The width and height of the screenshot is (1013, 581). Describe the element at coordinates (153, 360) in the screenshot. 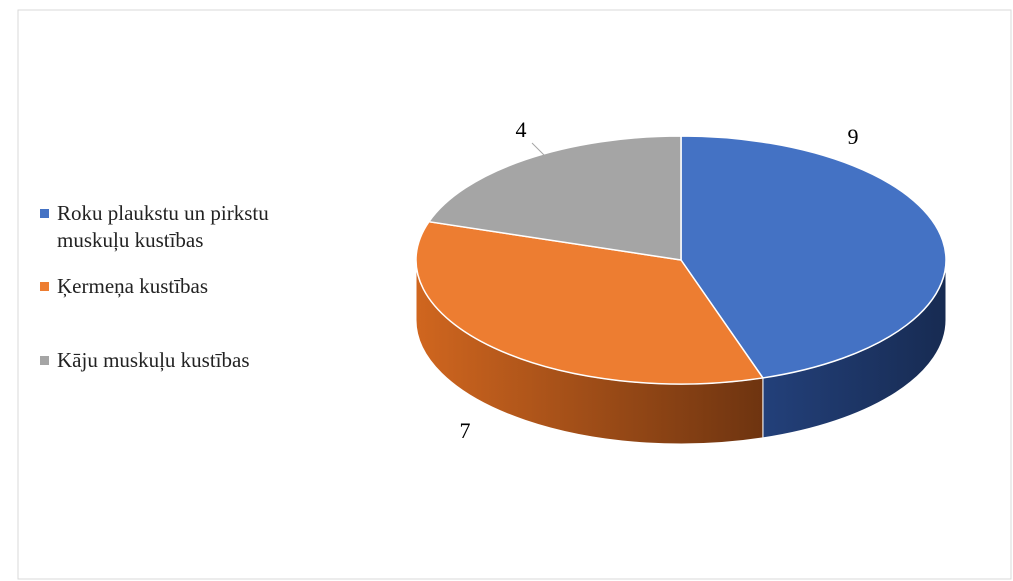

I see `legend-label: Kāju muskuļu kustības` at that location.